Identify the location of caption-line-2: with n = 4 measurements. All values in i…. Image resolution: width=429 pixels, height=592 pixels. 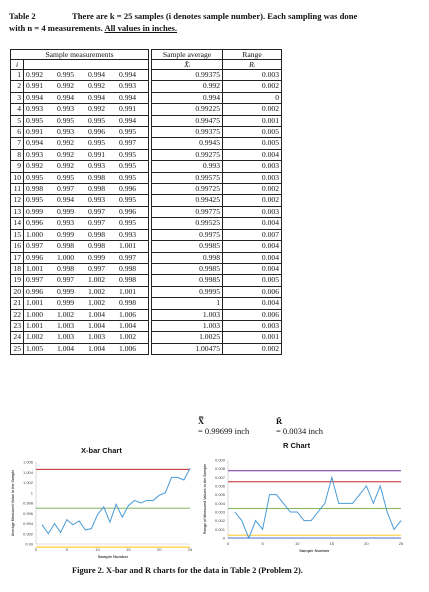
(217, 28).